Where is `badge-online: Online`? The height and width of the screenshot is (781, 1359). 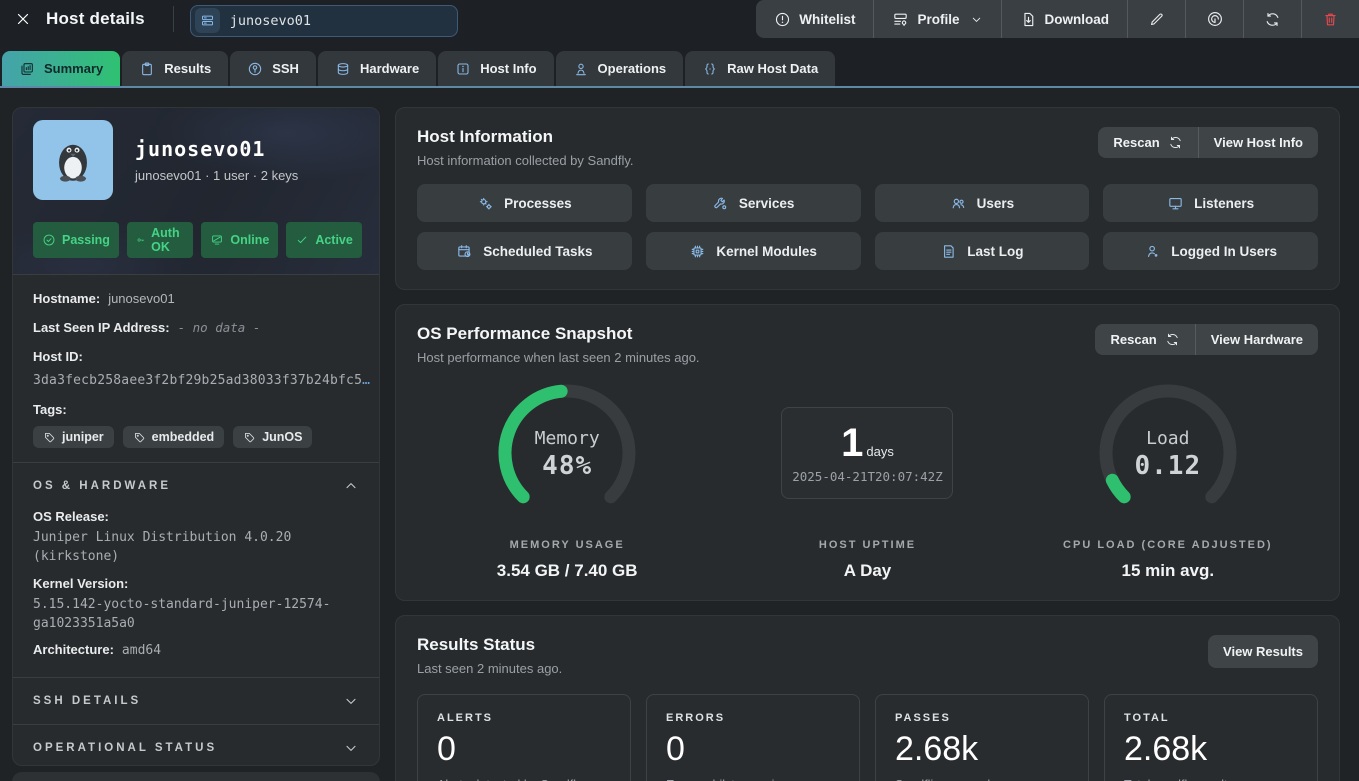 badge-online: Online is located at coordinates (240, 240).